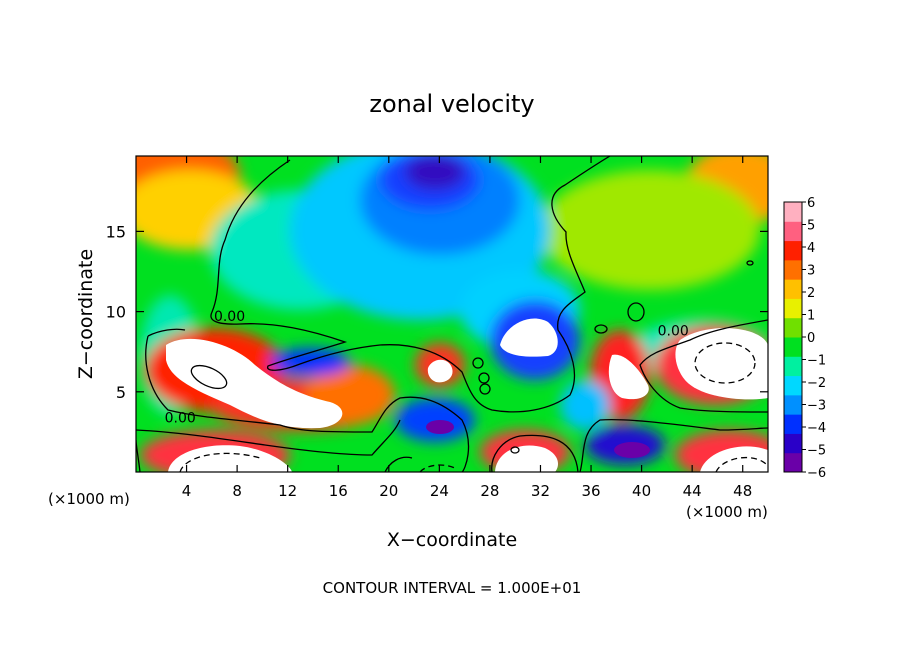  I want to click on colorbar-tick-label: −1, so click(816, 361).